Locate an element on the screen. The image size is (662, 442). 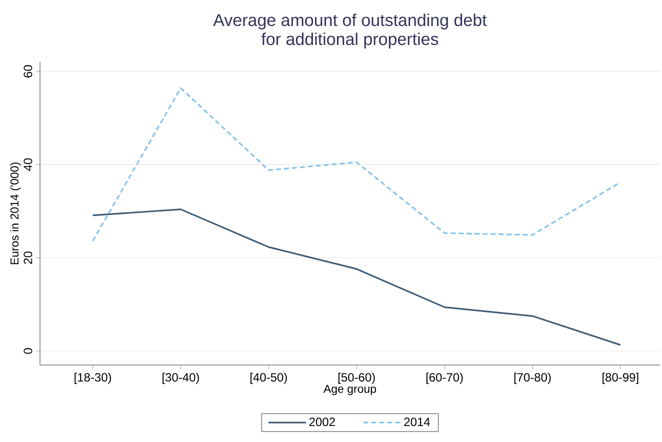
y-tick-label: 0 is located at coordinates (28, 351).